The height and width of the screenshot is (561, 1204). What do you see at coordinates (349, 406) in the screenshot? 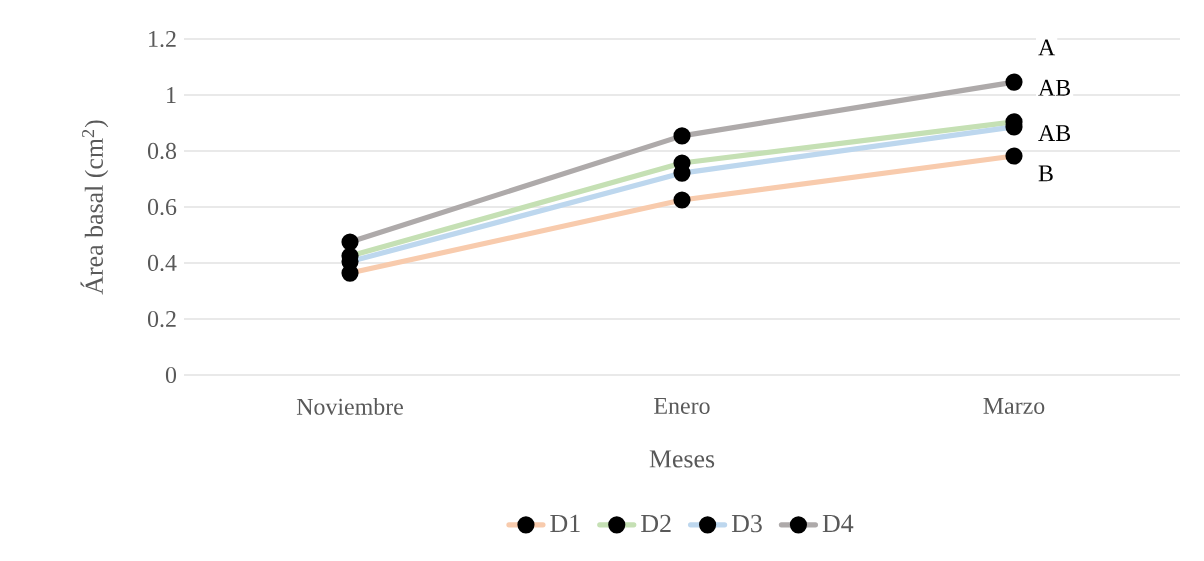
I see `x-tick-label: Noviembre` at bounding box center [349, 406].